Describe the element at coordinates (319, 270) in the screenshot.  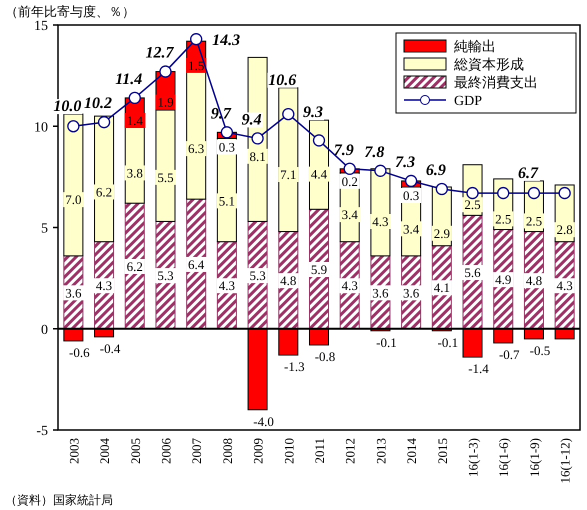
I see `data-label: 5.9` at that location.